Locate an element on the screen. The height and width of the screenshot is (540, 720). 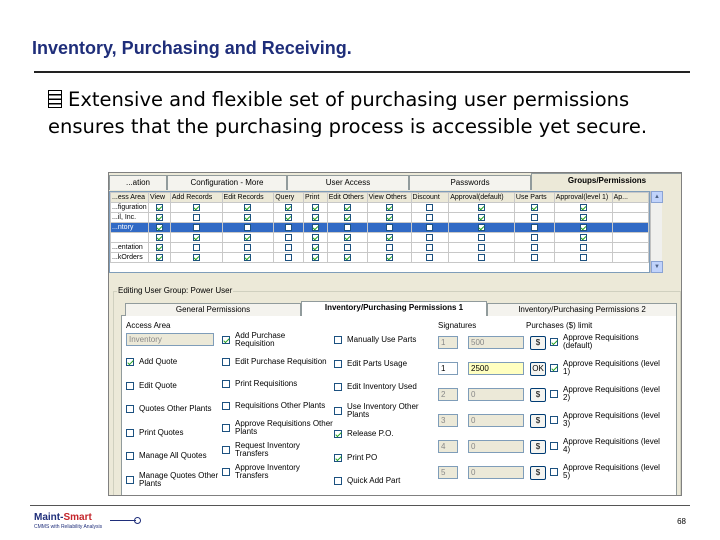
signature-field: 3 is located at coordinates (448, 420).